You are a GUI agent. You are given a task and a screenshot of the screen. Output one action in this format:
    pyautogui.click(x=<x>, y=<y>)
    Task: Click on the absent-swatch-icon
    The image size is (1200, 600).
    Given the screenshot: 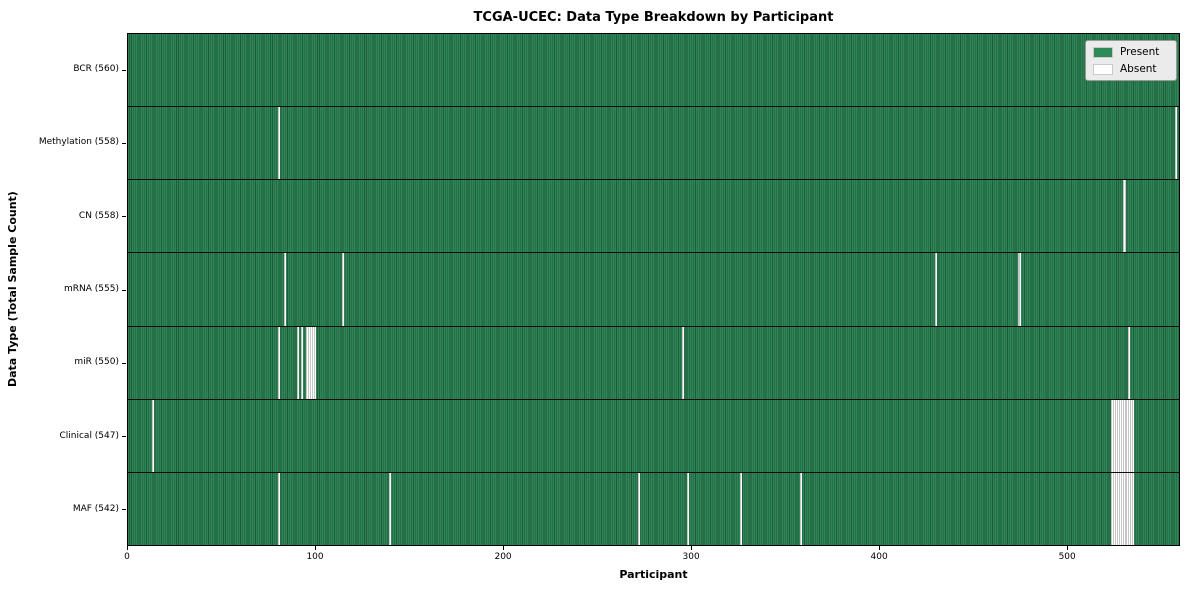 What is the action you would take?
    pyautogui.click(x=1103, y=69)
    